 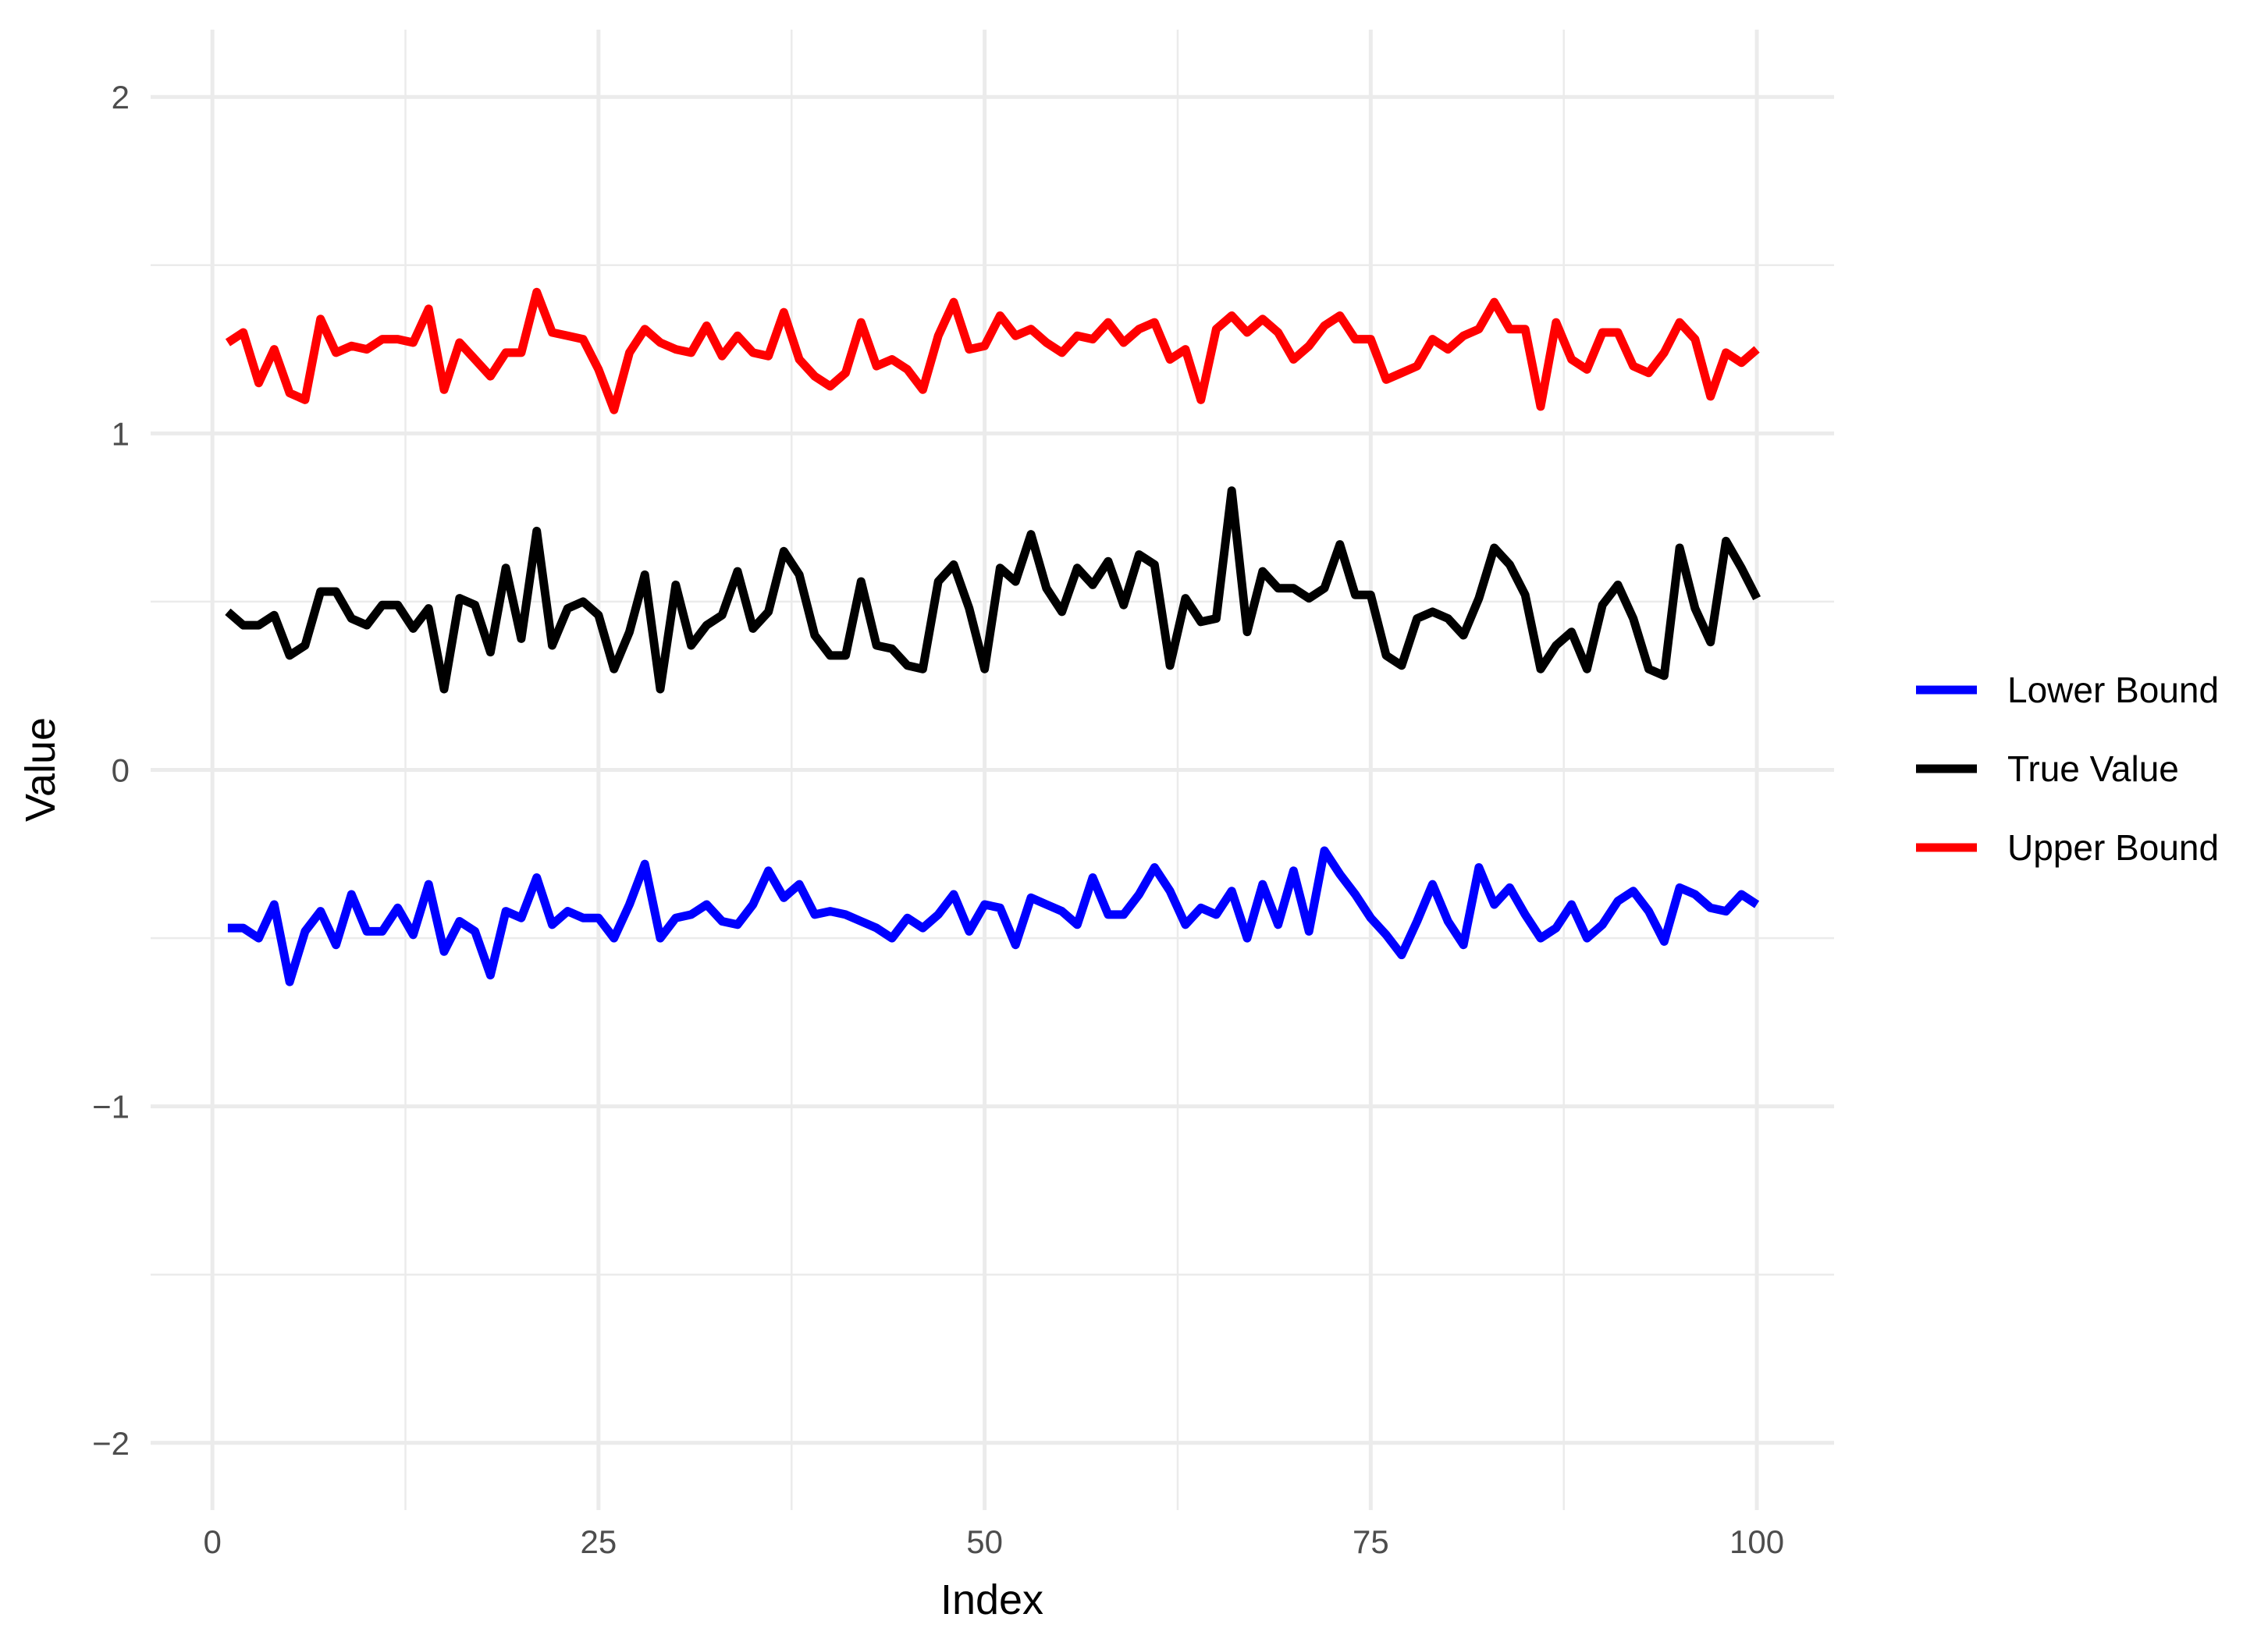 I want to click on x-tick-label: 0, so click(x=212, y=1541).